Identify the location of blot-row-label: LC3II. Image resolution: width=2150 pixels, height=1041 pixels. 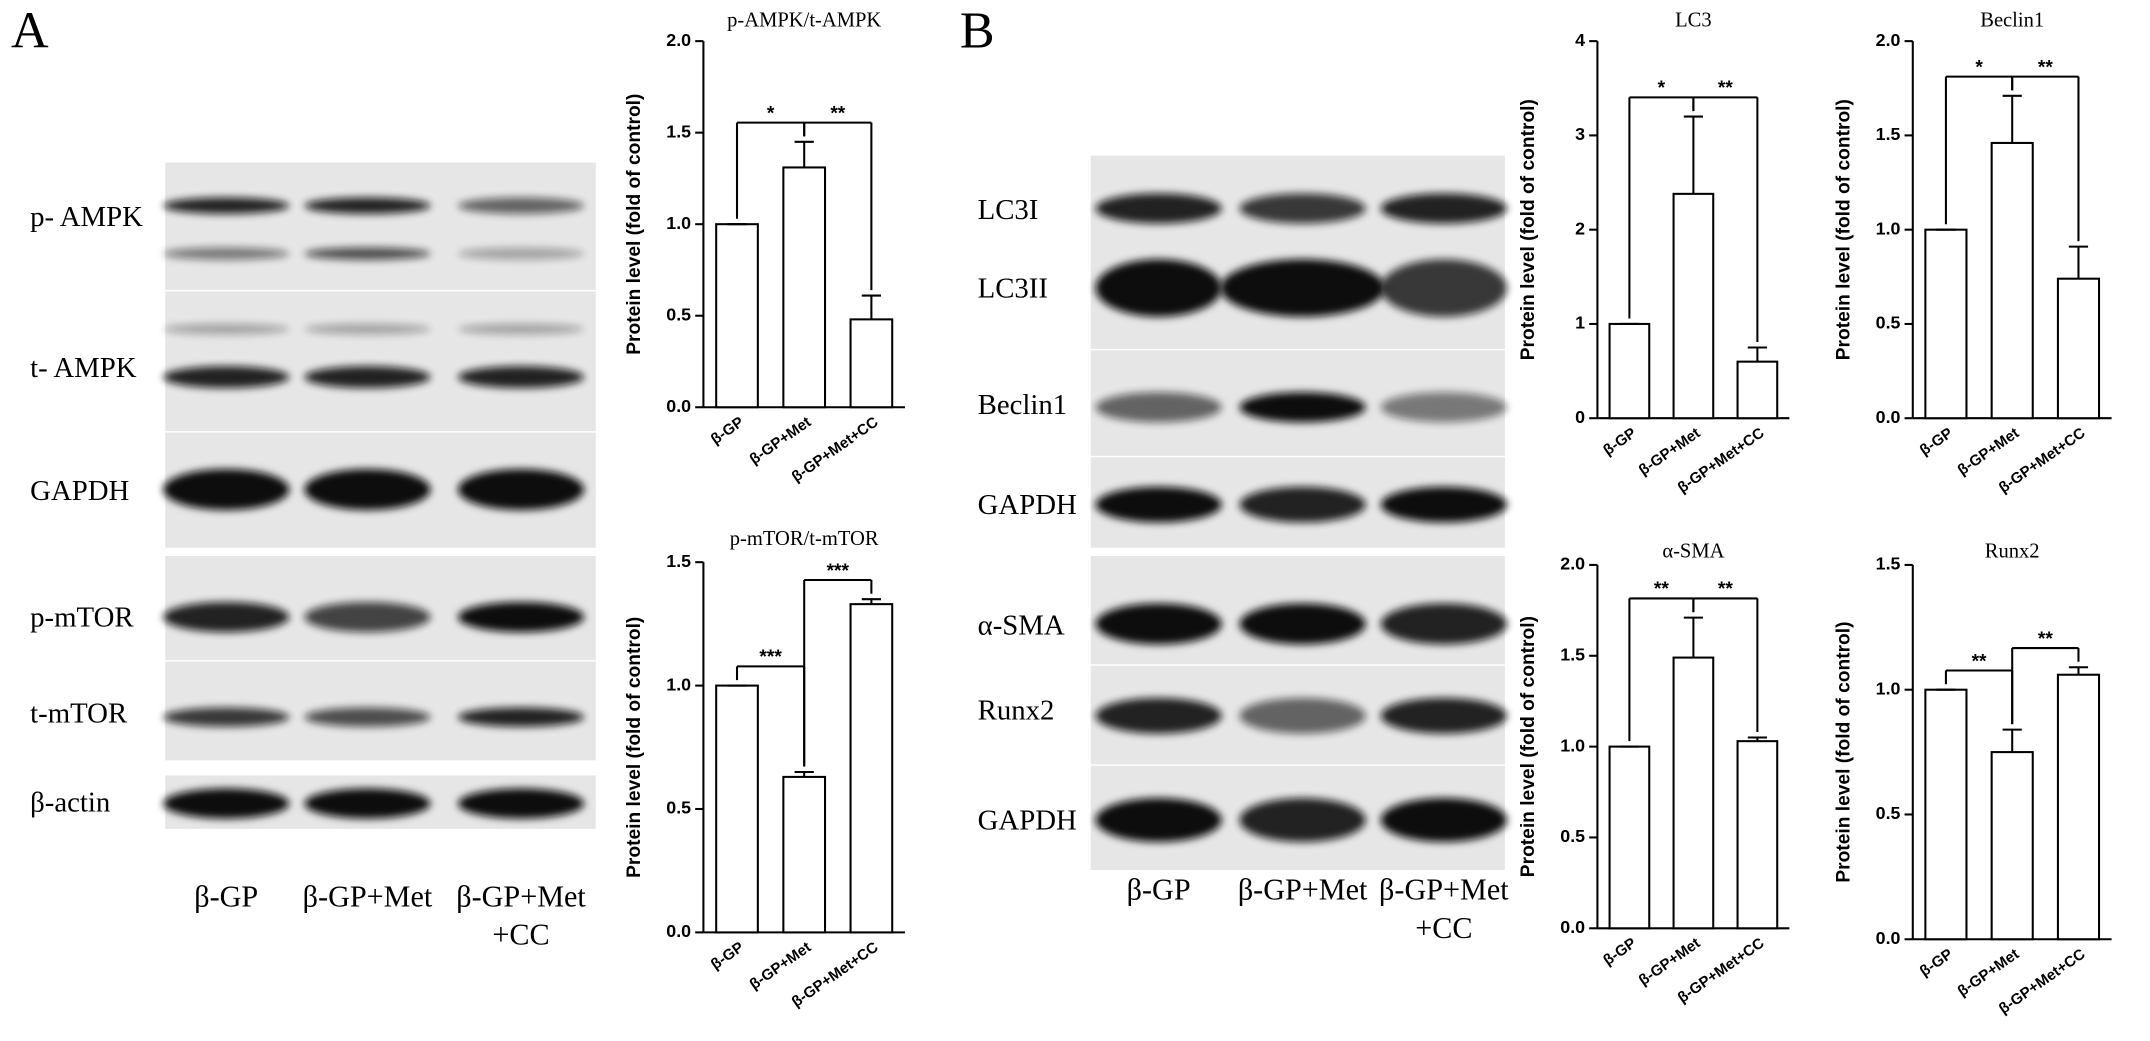
(1013, 288).